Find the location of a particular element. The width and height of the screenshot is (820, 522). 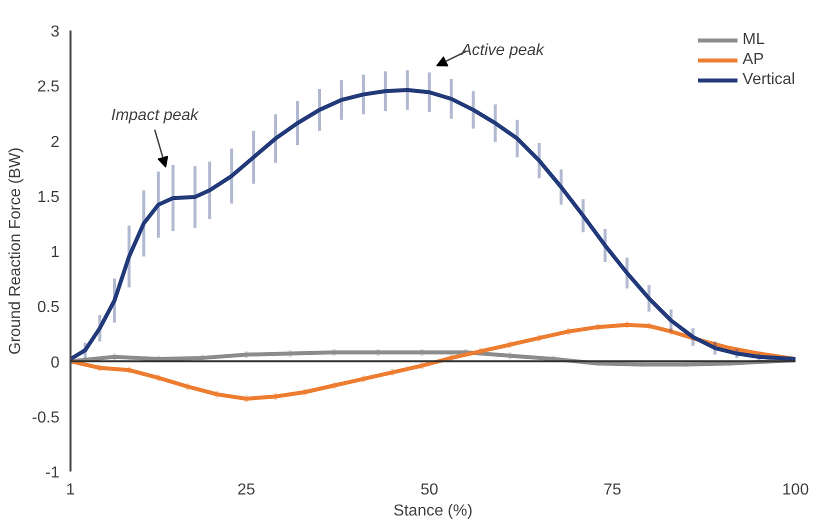

y-tick-label: 1.5 is located at coordinates (48, 197).